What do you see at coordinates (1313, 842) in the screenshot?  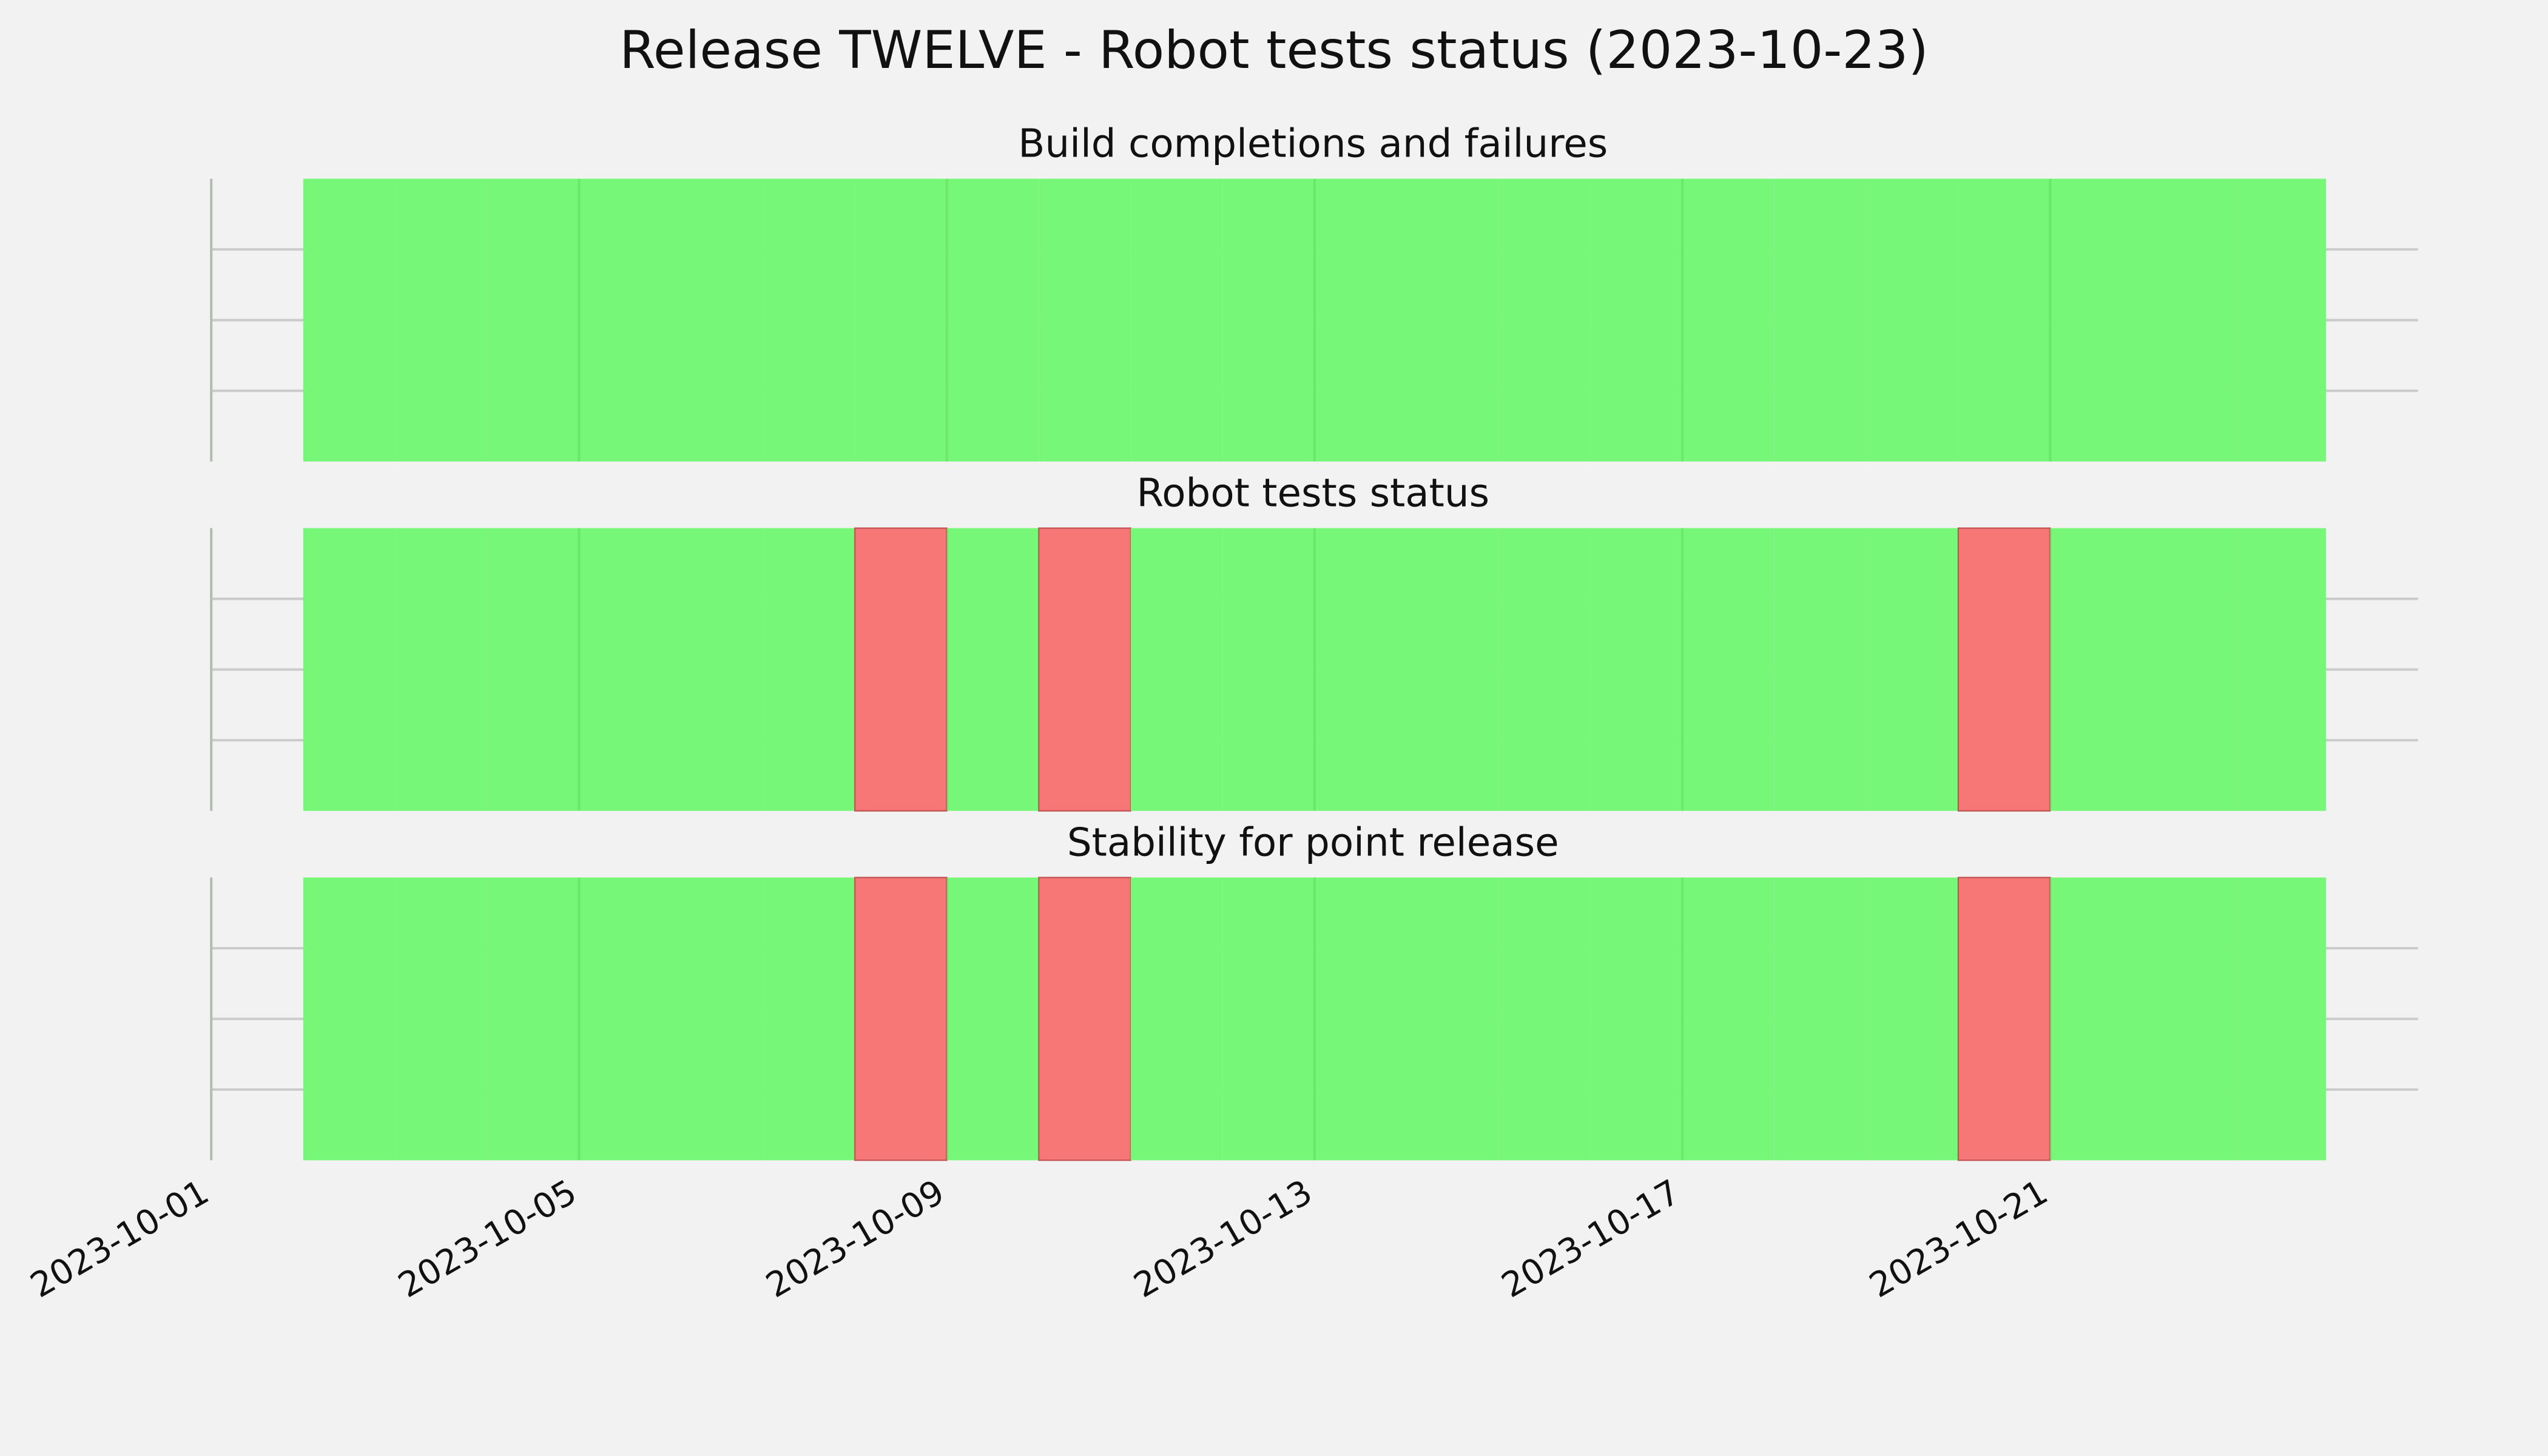 I see `subplot-title: Stability for point release` at bounding box center [1313, 842].